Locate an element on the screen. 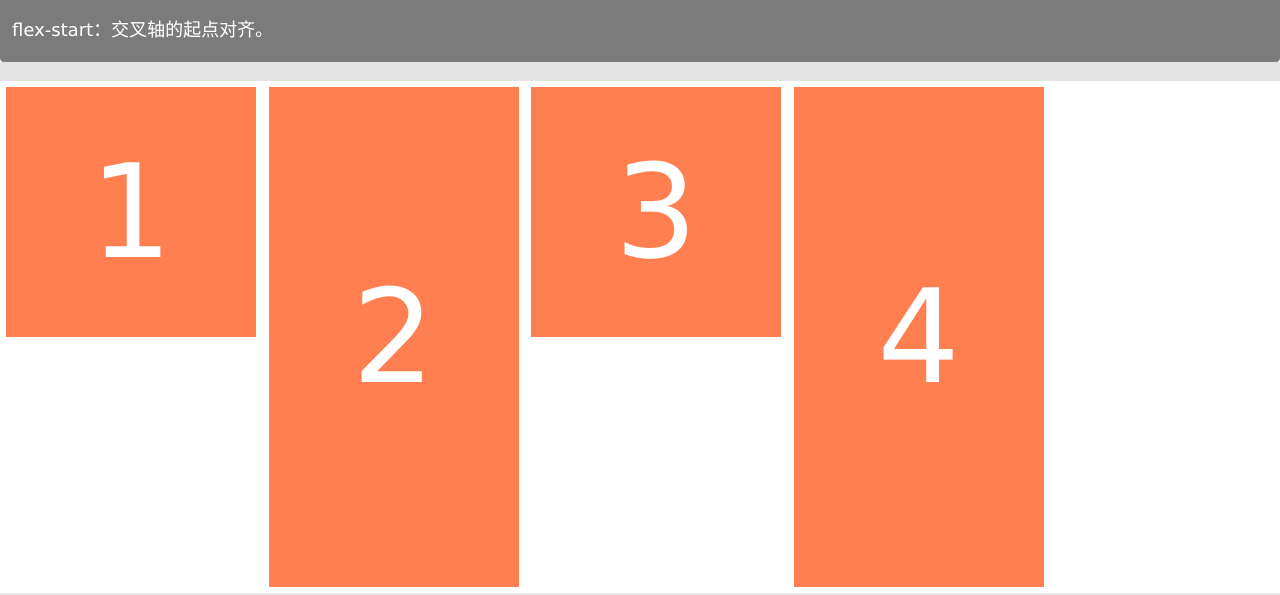 Image resolution: width=1280 pixels, height=595 pixels. property-name: flex-start is located at coordinates (53, 30).